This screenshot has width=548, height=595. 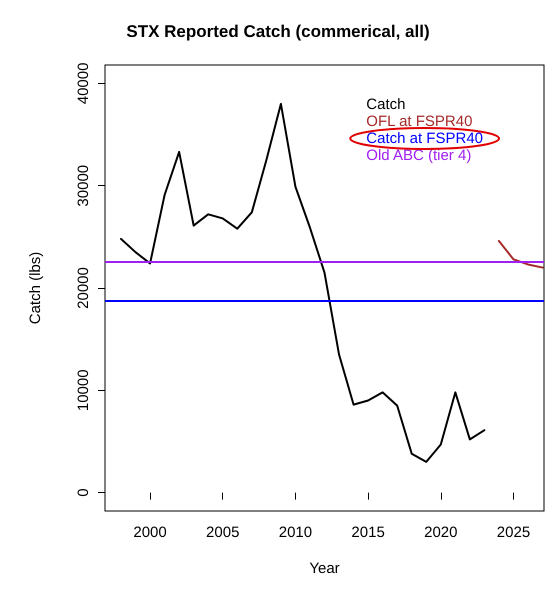 What do you see at coordinates (368, 532) in the screenshot?
I see `x-tick-label: 2015` at bounding box center [368, 532].